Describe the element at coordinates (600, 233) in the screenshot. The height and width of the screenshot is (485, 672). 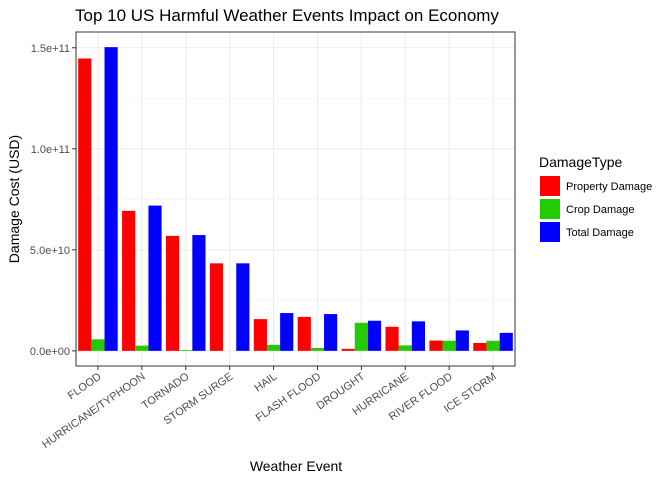
I see `legend-label: Total Damage` at that location.